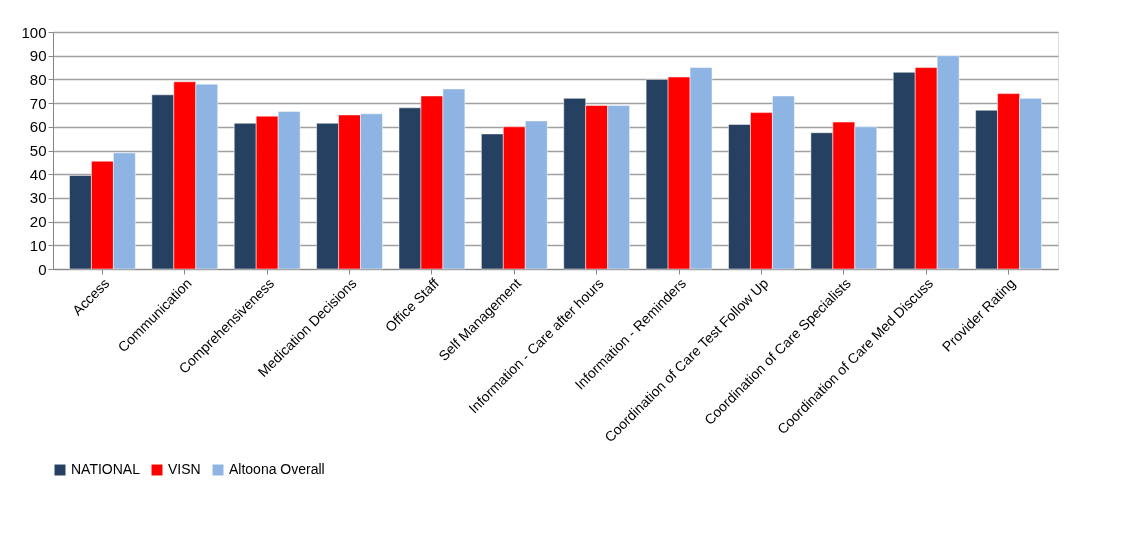 Image resolution: width=1127 pixels, height=544 pixels. Describe the element at coordinates (38, 103) in the screenshot. I see `y-tick-label: 70` at that location.